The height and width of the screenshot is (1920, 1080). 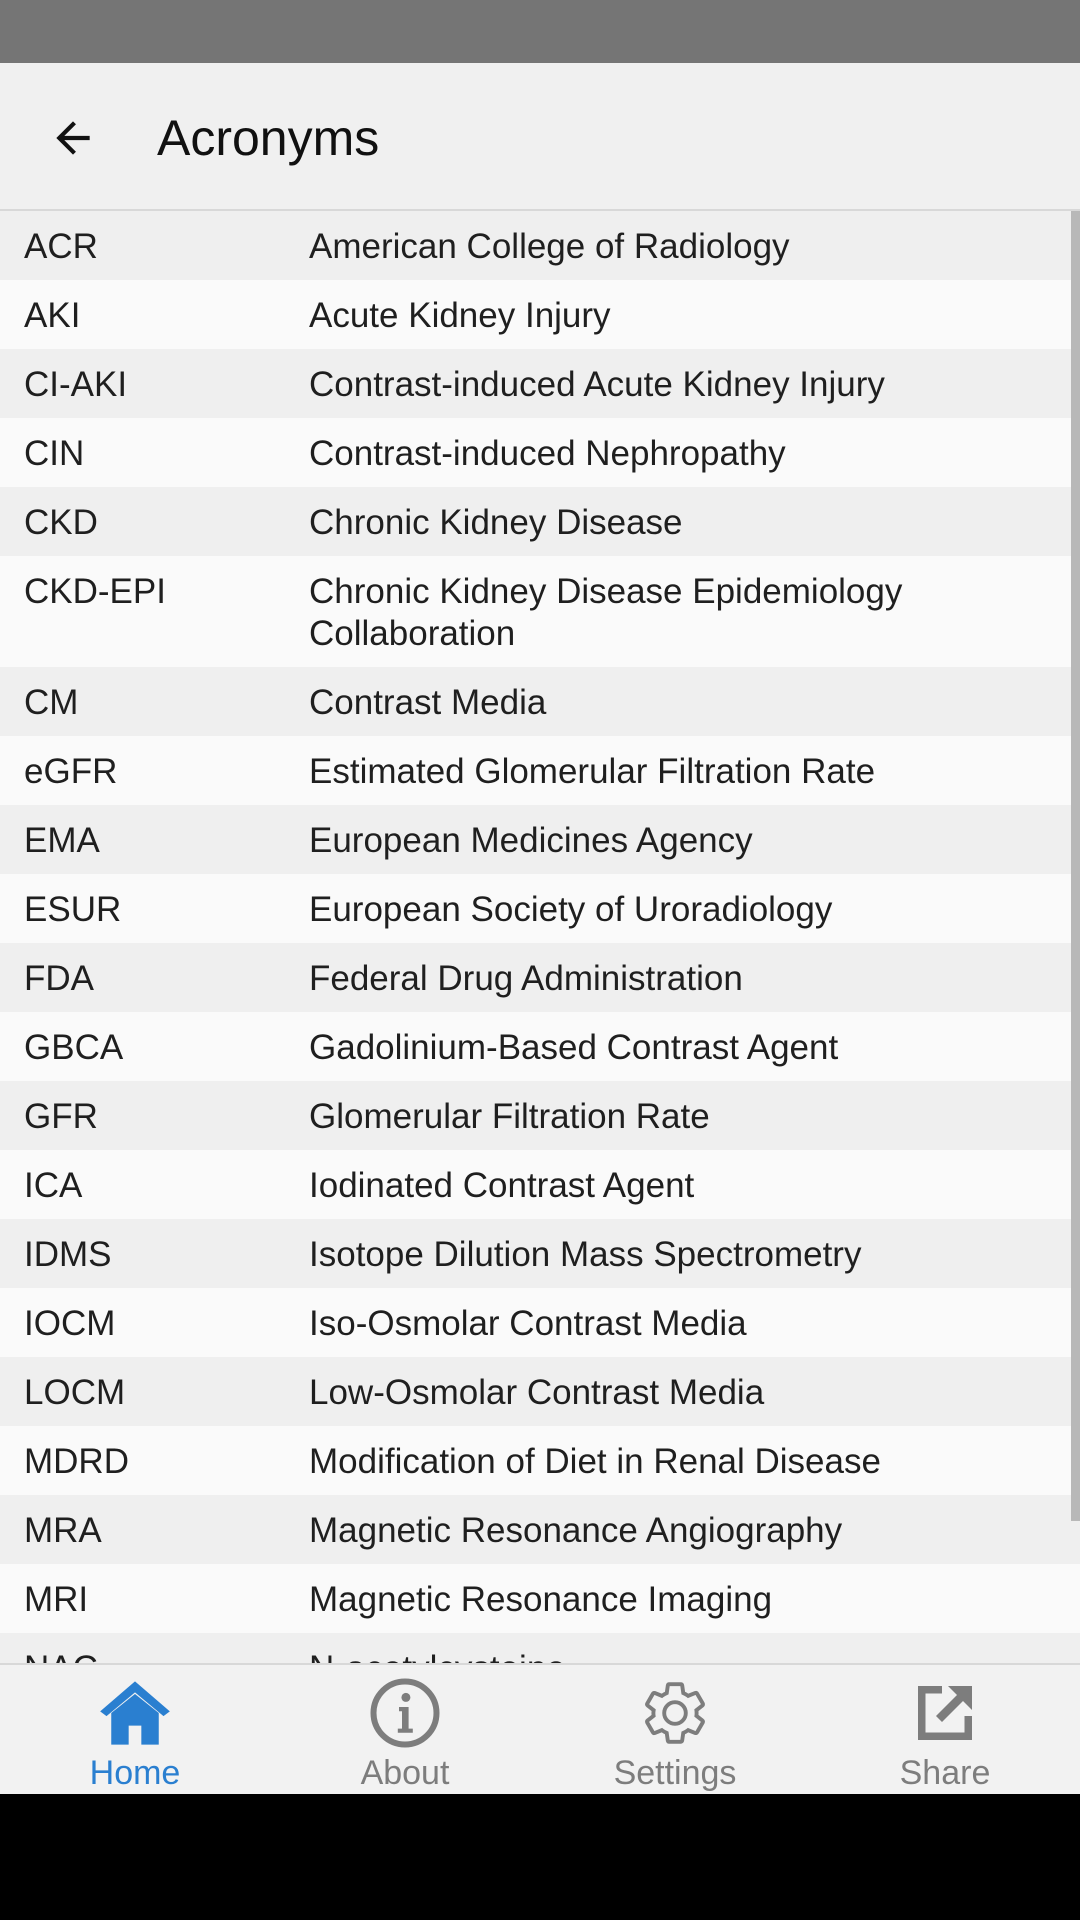 I want to click on acronym-abbr: CM, so click(x=51, y=702).